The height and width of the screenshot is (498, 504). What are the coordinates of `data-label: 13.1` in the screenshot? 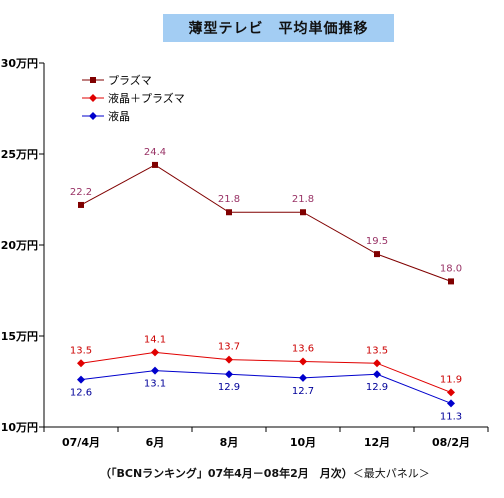 It's located at (155, 384).